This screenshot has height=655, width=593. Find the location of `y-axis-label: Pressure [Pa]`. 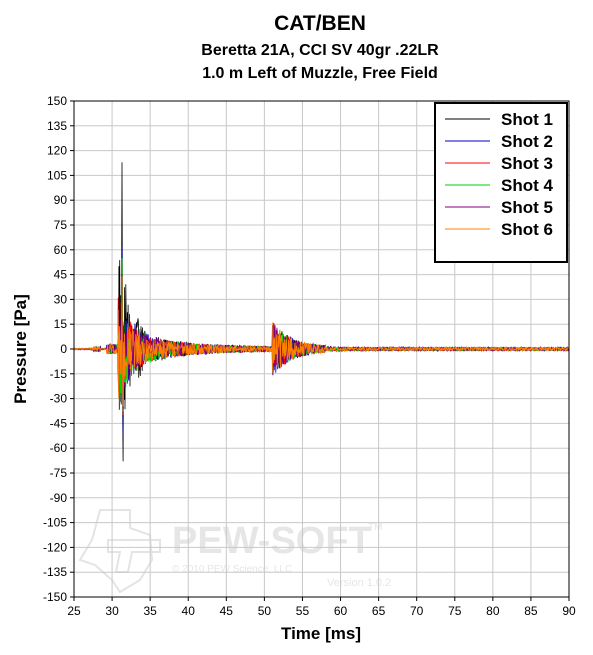

y-axis-label: Pressure [Pa] is located at coordinates (20, 349).